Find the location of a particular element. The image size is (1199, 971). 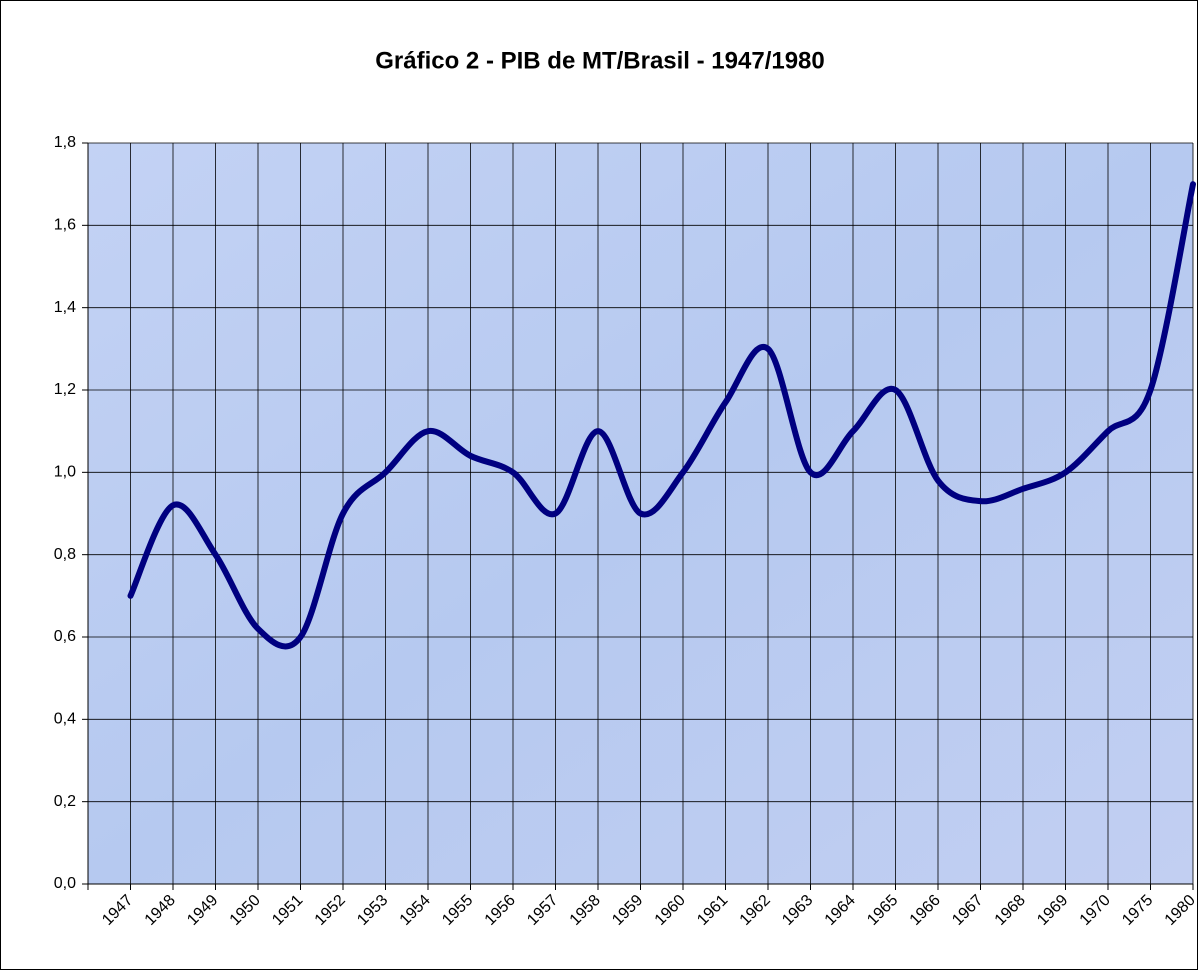

y-tick-label: 0,6 is located at coordinates (65, 636).